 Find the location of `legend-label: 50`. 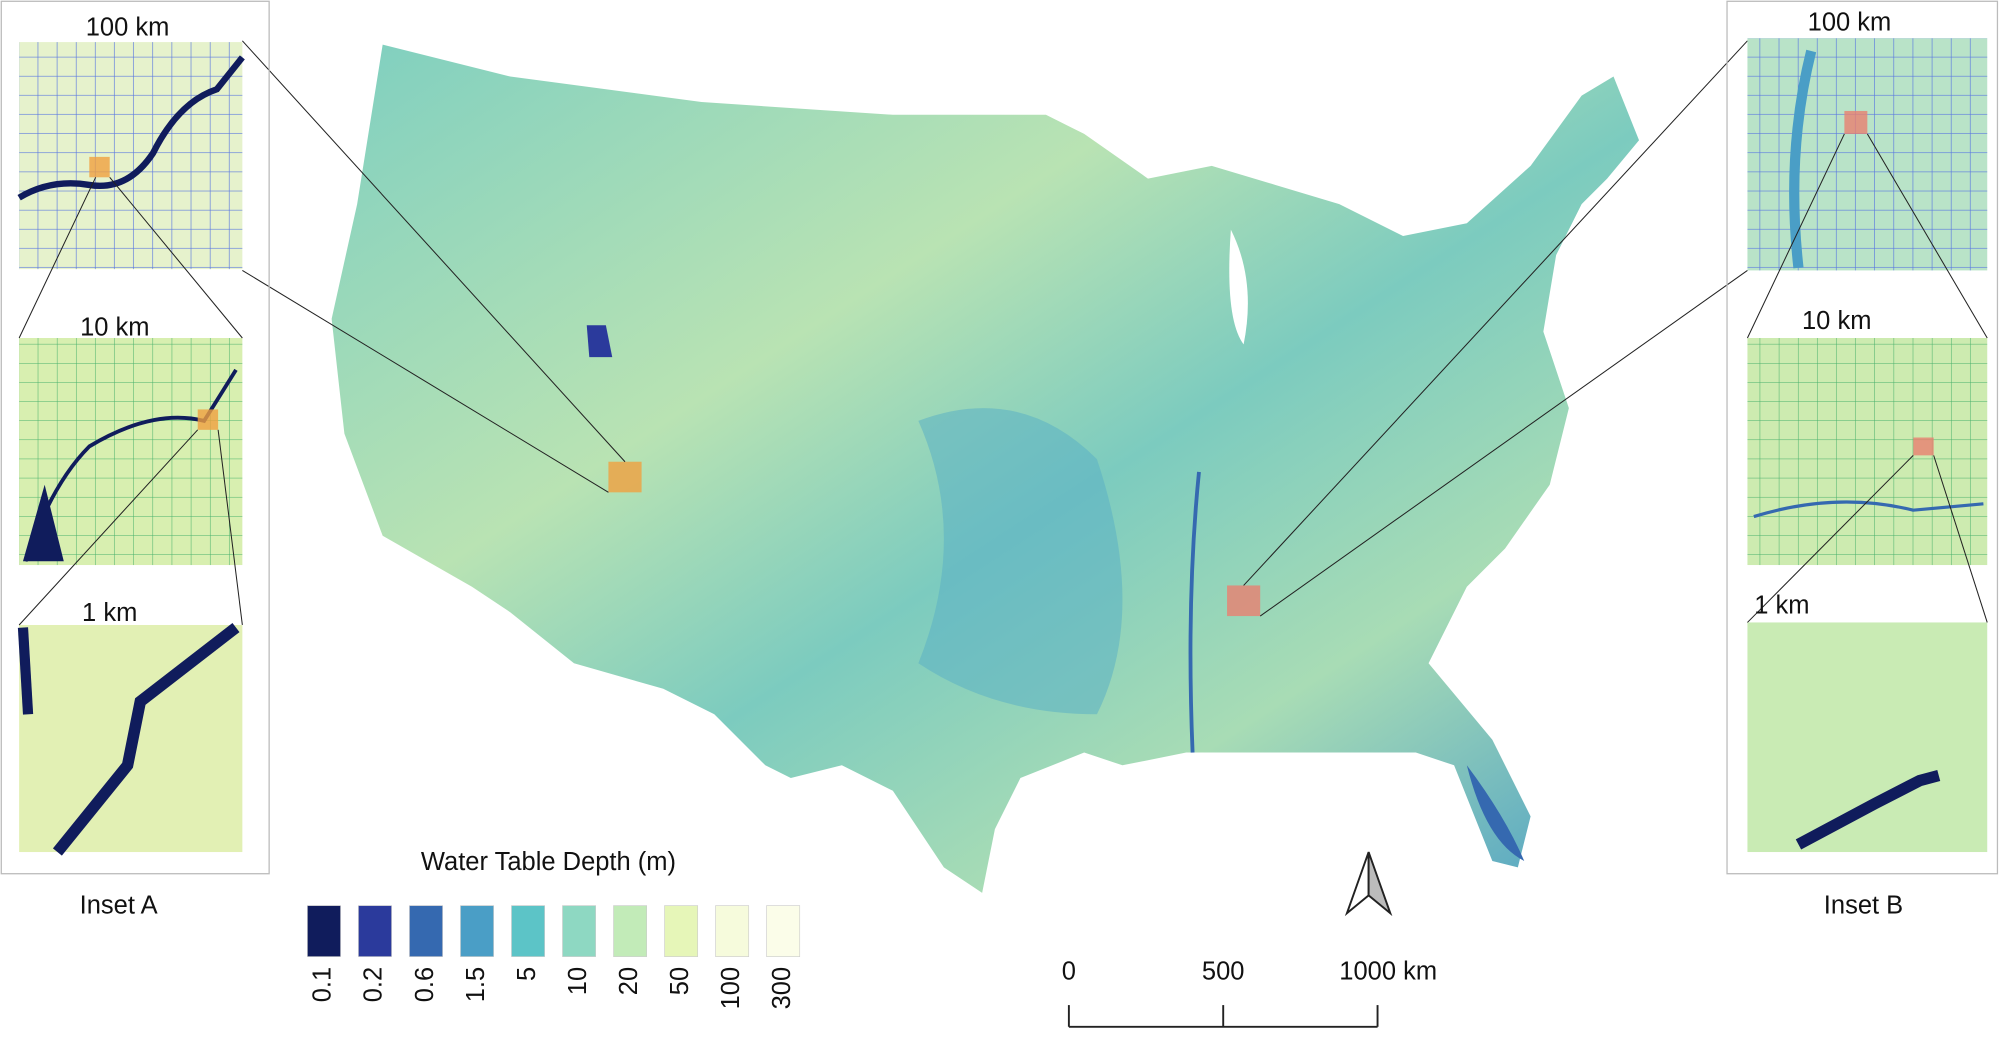

legend-label: 50 is located at coordinates (680, 981).